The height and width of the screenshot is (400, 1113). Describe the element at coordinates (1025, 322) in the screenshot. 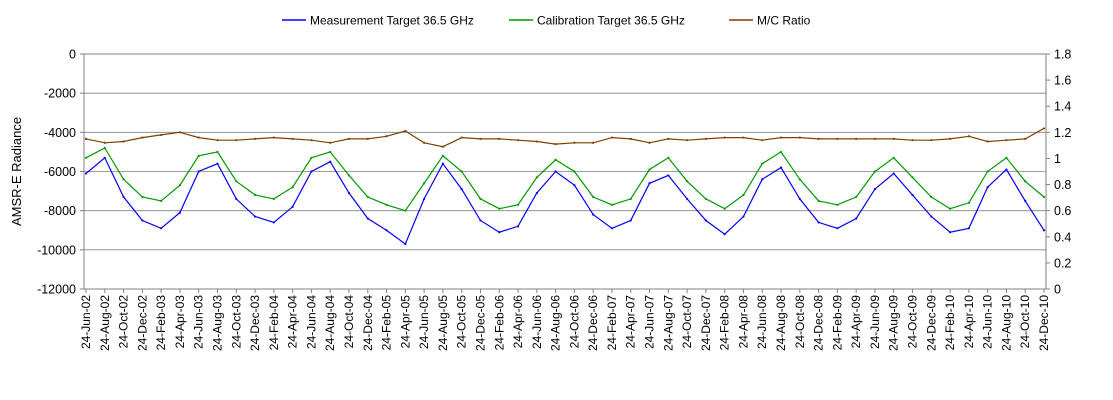

I see `x-tick-label: 24-Oct-10` at that location.